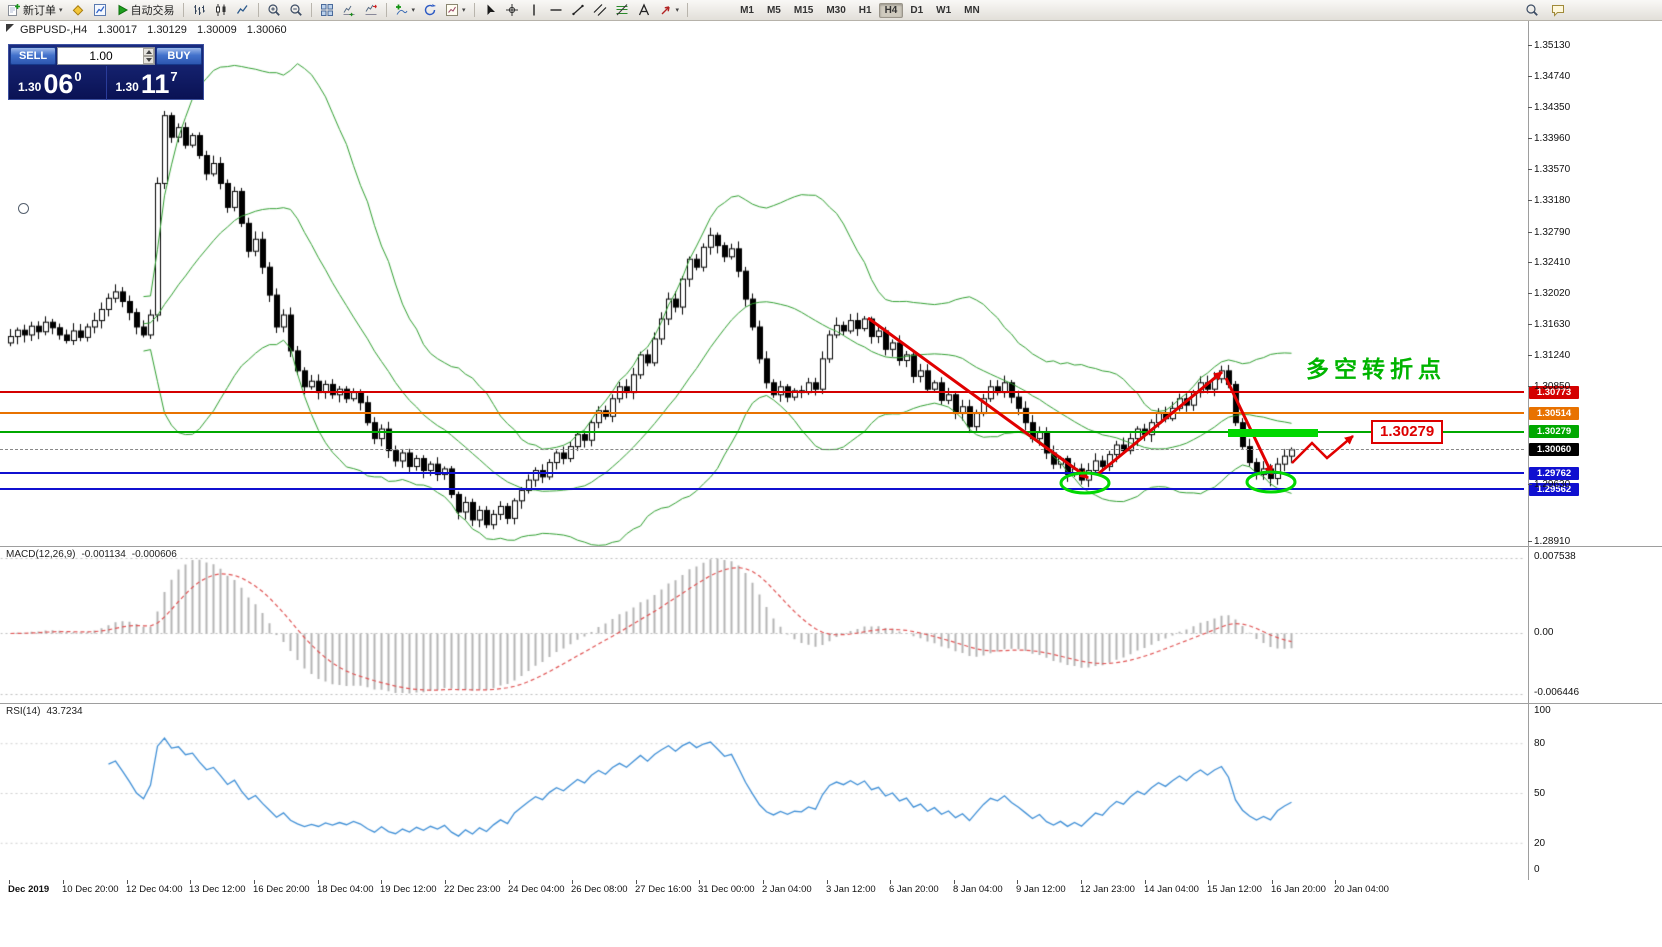 The height and width of the screenshot is (947, 1662). What do you see at coordinates (914, 889) in the screenshot?
I see `time-scale-label: 6 Jan 20:00` at bounding box center [914, 889].